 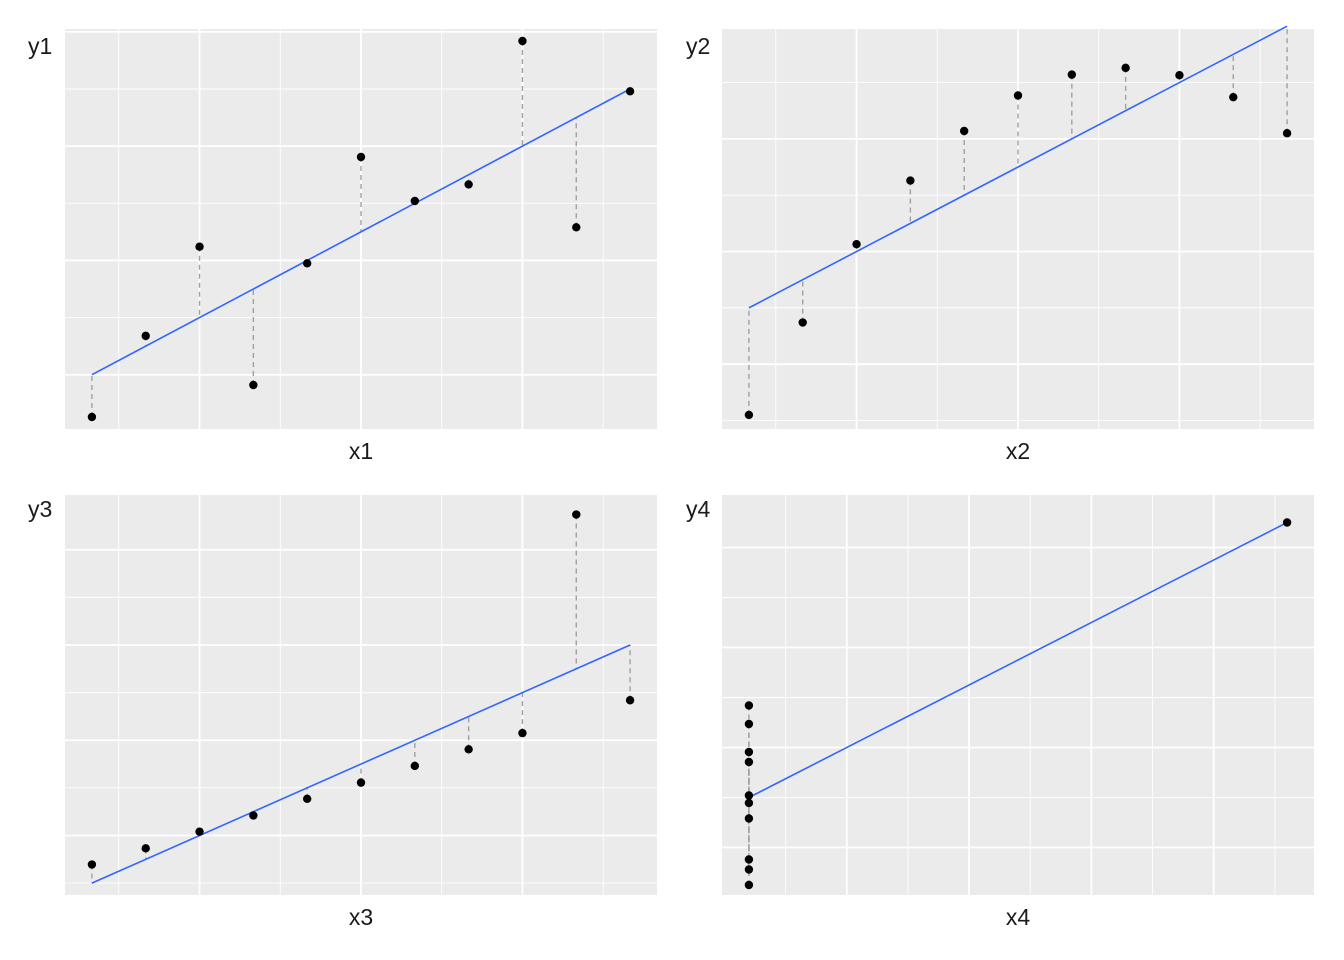 What do you see at coordinates (1018, 451) in the screenshot?
I see `panel-2-x-axis-title: x2` at bounding box center [1018, 451].